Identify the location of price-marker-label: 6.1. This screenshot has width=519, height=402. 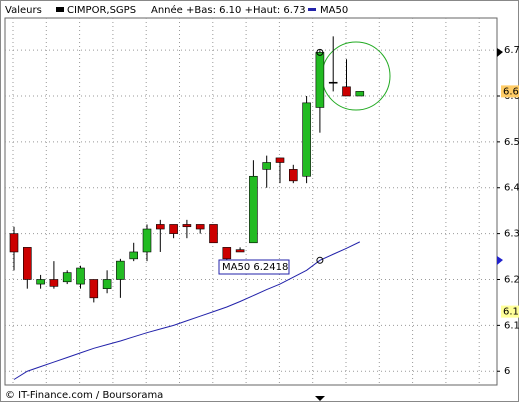
(511, 312).